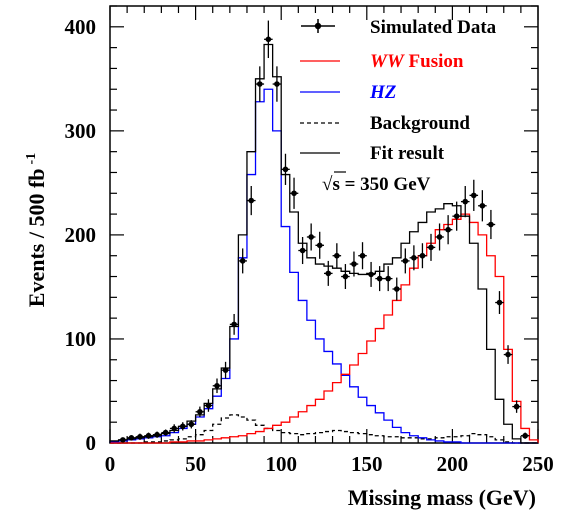 The height and width of the screenshot is (515, 564). I want to click on svg-text:Events / 500 fb-1: Events / 500 fb -1, so click(36, 230).